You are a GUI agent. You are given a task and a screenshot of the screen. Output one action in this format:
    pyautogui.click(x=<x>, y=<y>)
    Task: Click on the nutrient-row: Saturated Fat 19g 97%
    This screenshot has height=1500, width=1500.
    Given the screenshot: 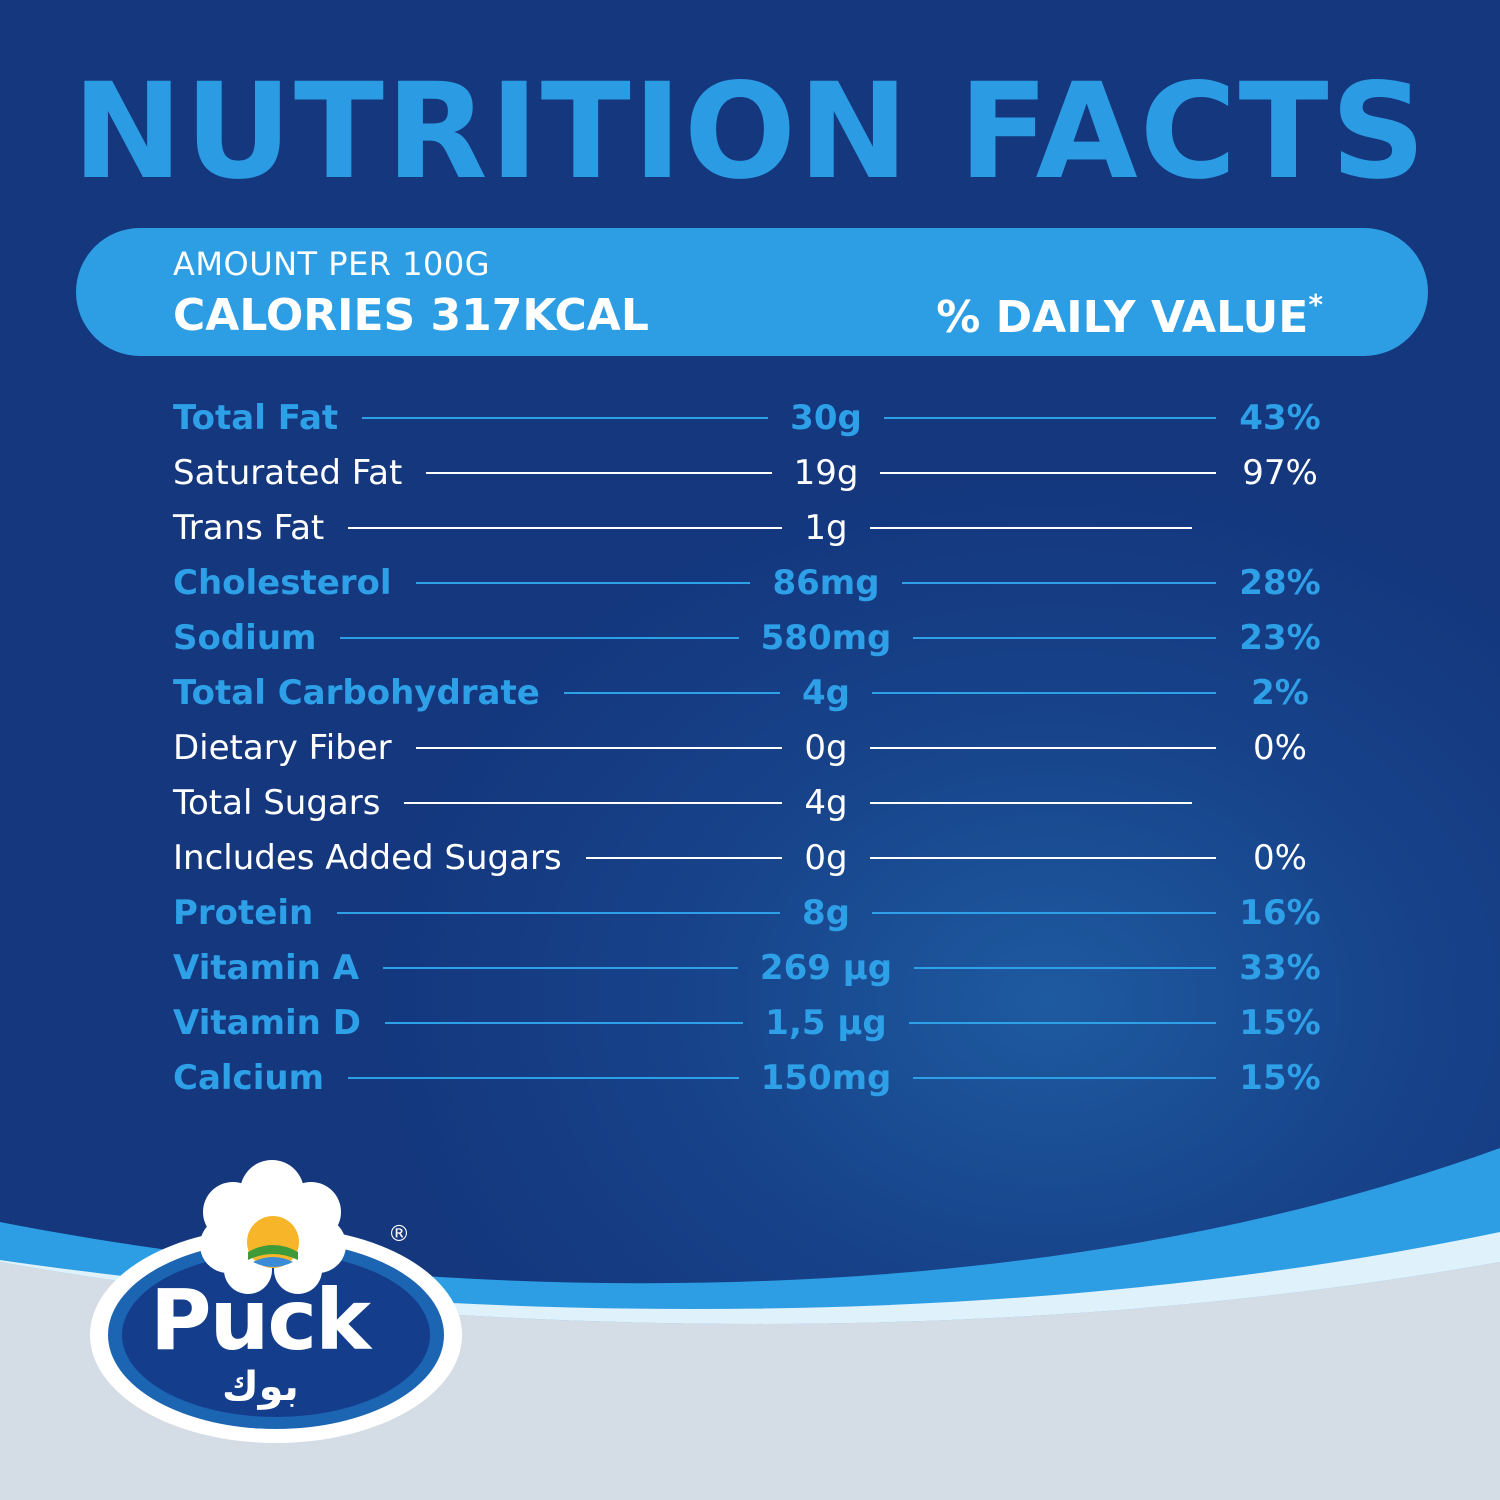 What is the action you would take?
    pyautogui.click(x=750, y=473)
    